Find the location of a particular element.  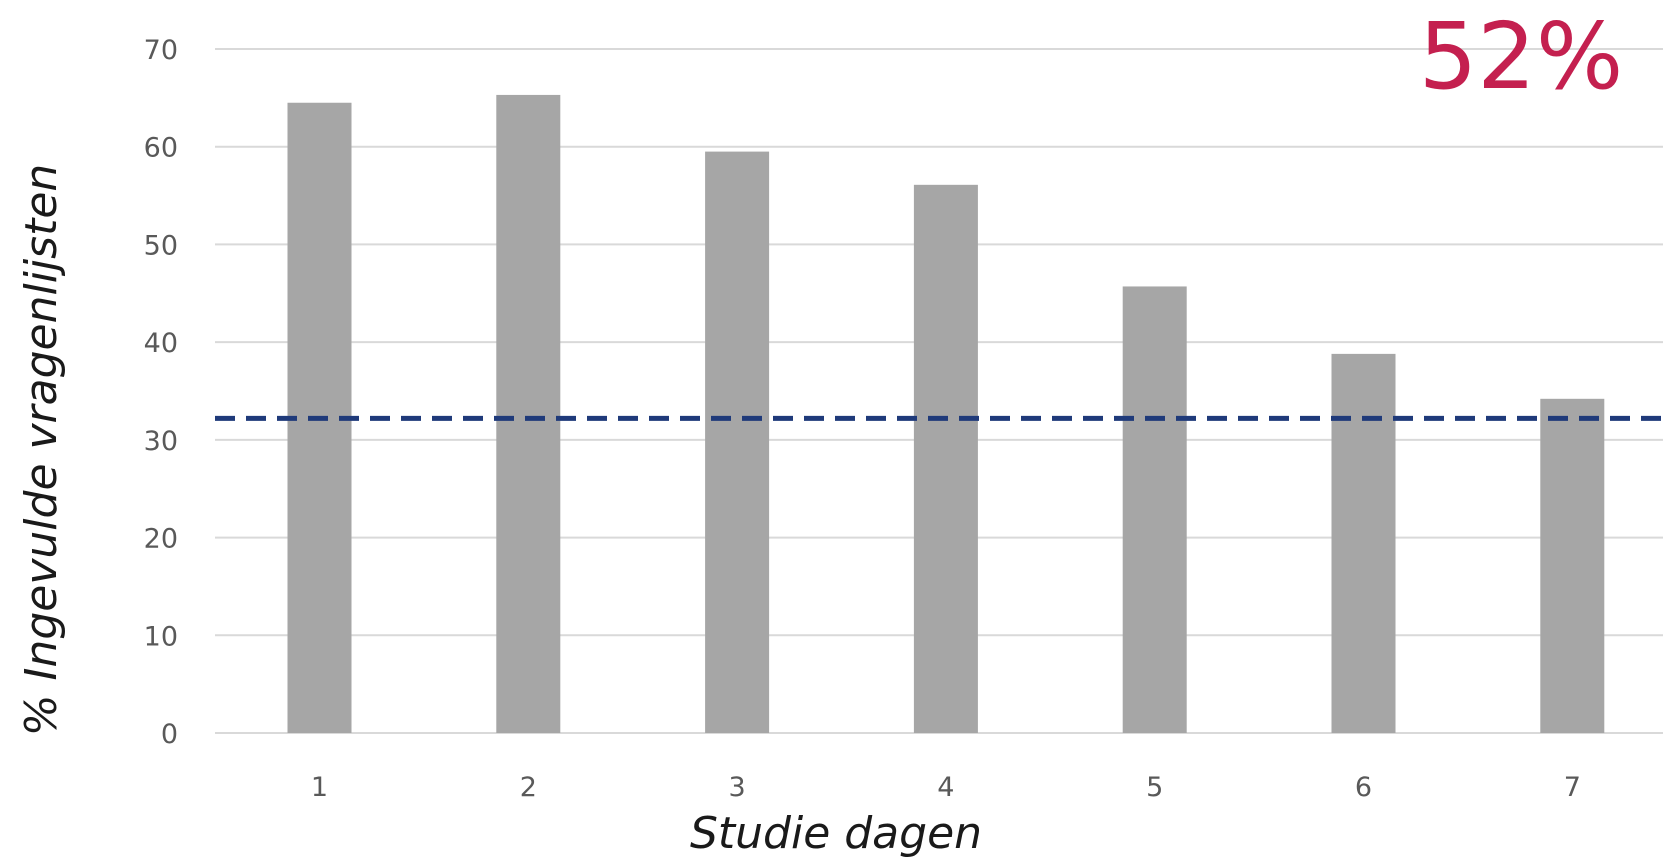

y-tick-label: 10 is located at coordinates (161, 636).